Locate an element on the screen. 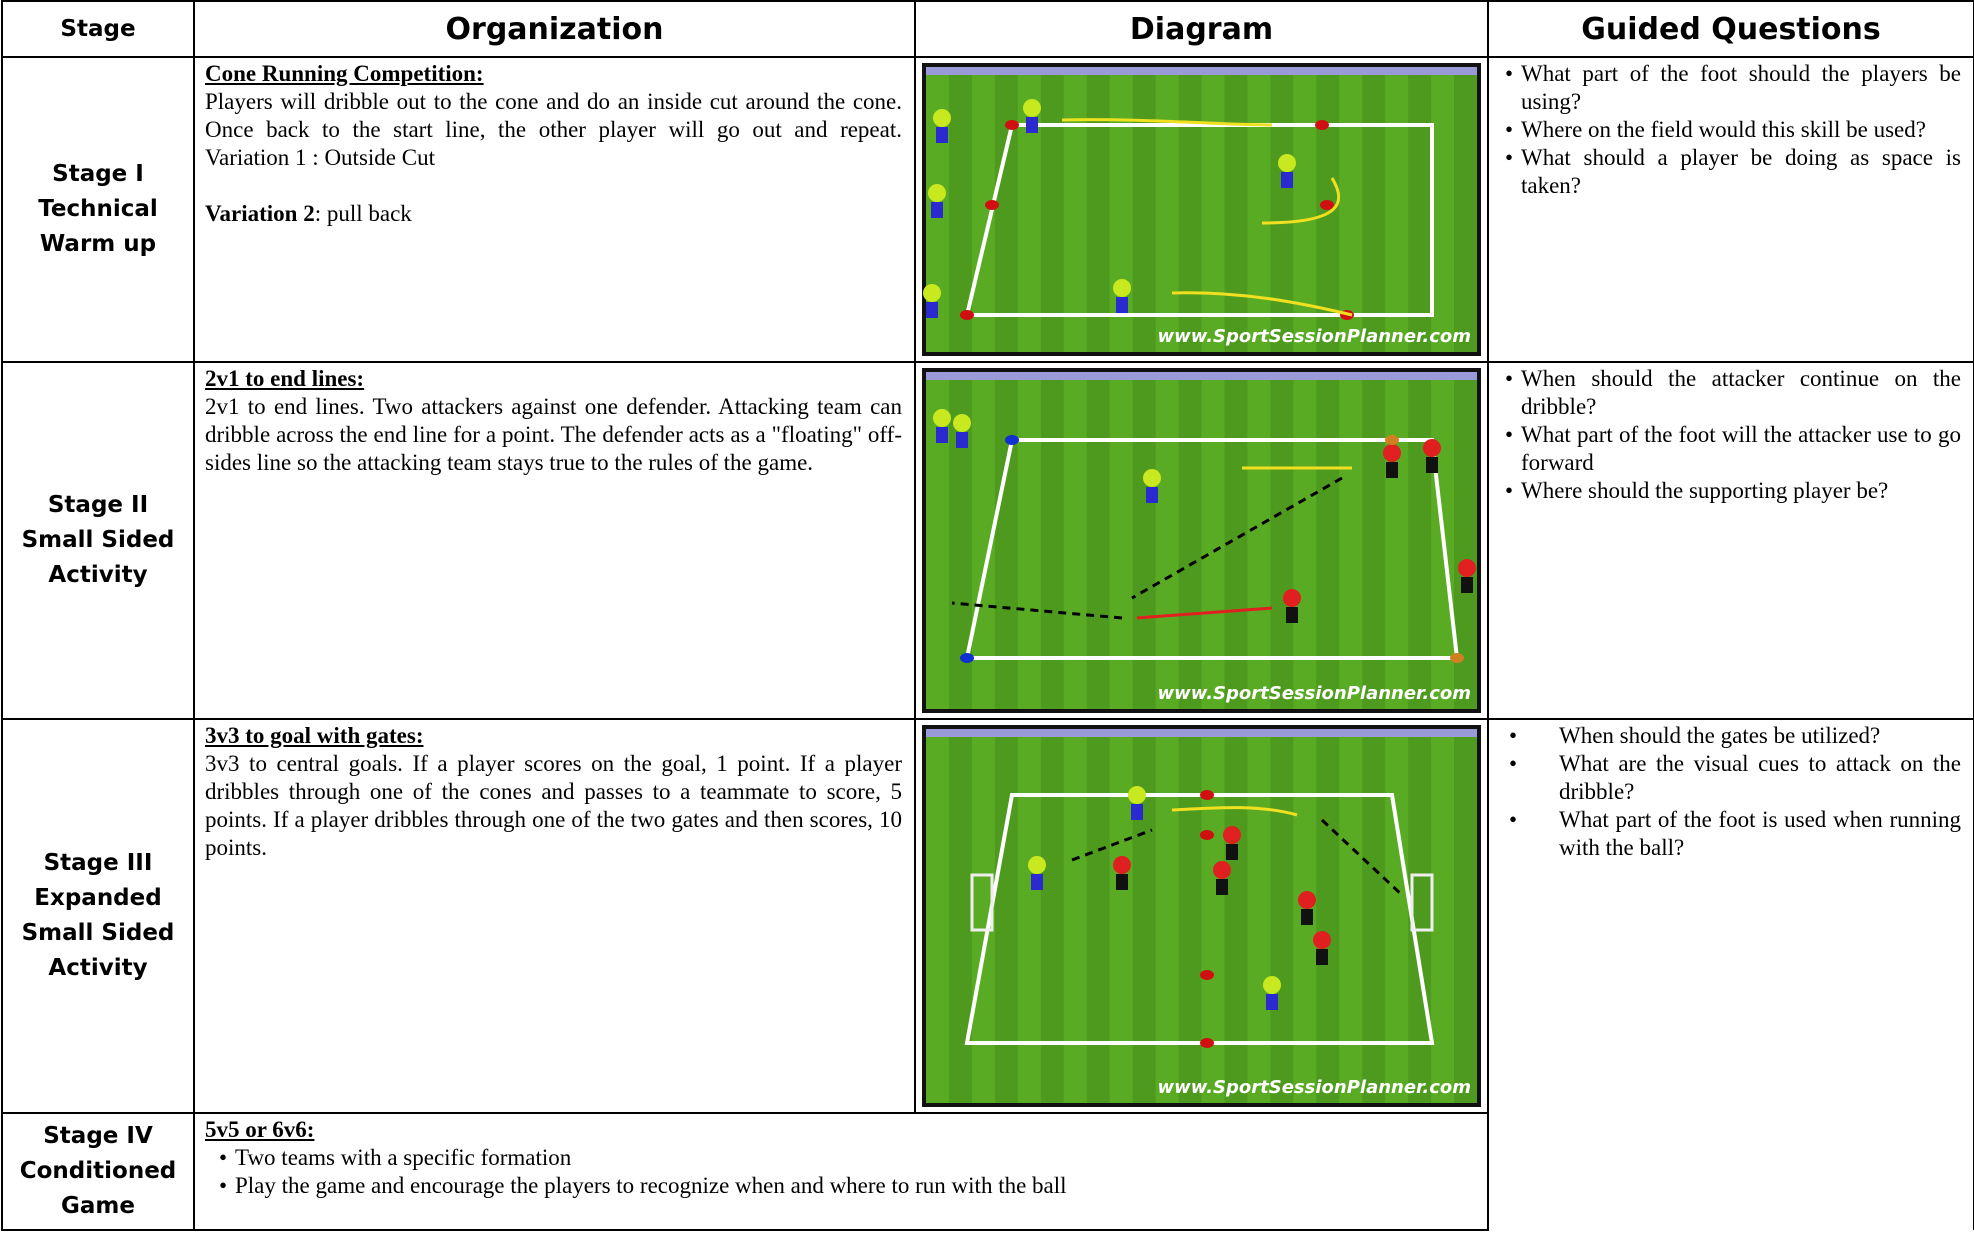 The height and width of the screenshot is (1233, 1974). stage-line: Stage IV is located at coordinates (98, 1136).